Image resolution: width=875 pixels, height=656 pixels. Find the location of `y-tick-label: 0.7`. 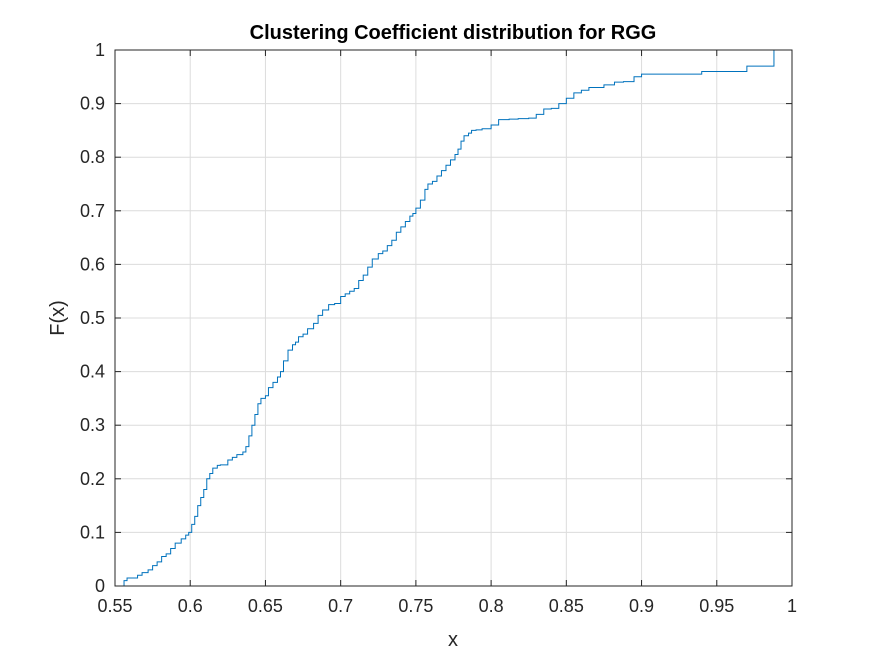

y-tick-label: 0.7 is located at coordinates (92, 211).